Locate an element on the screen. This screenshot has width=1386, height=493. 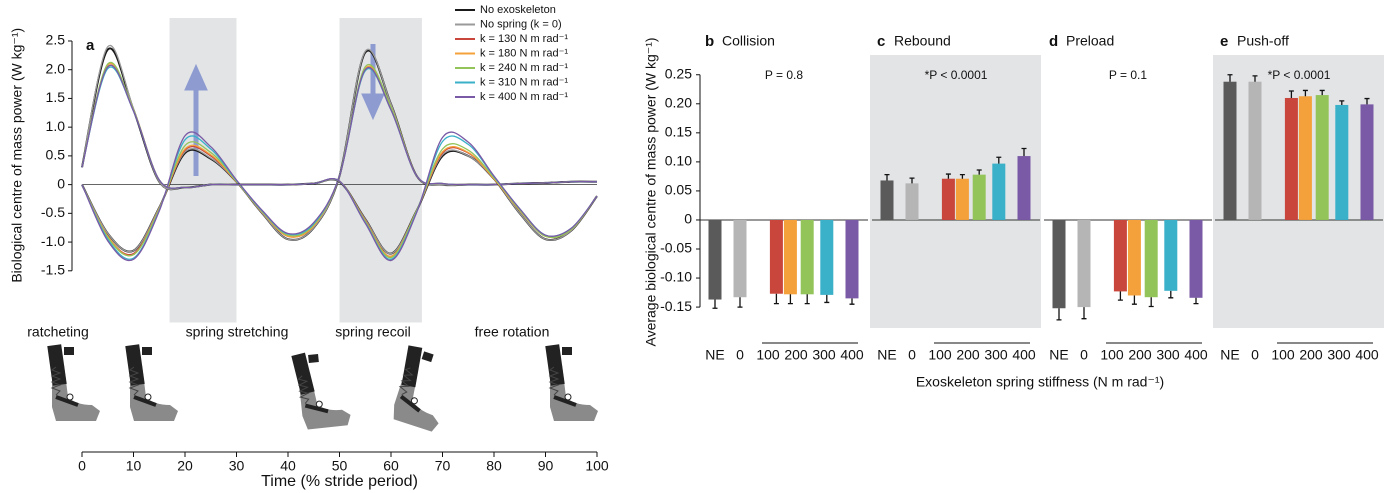
x-tick-label: 20 is located at coordinates (185, 466).